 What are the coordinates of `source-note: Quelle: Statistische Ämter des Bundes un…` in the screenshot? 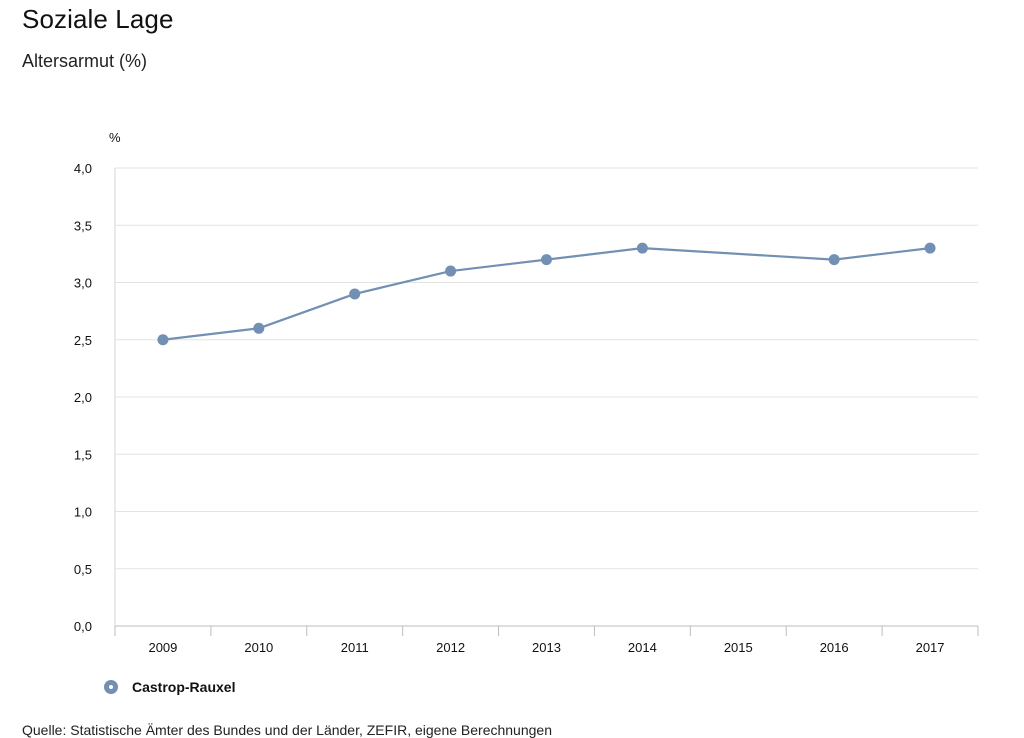 It's located at (287, 730).